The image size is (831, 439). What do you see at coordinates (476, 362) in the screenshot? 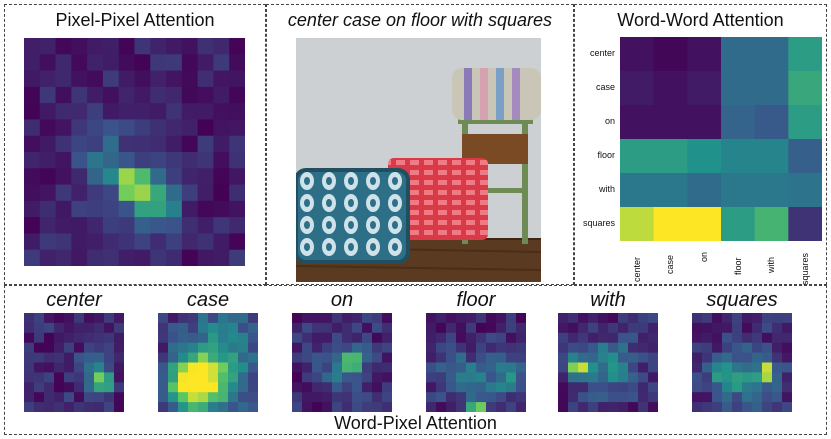
I see `word-pixel-heatmap-floor` at bounding box center [476, 362].